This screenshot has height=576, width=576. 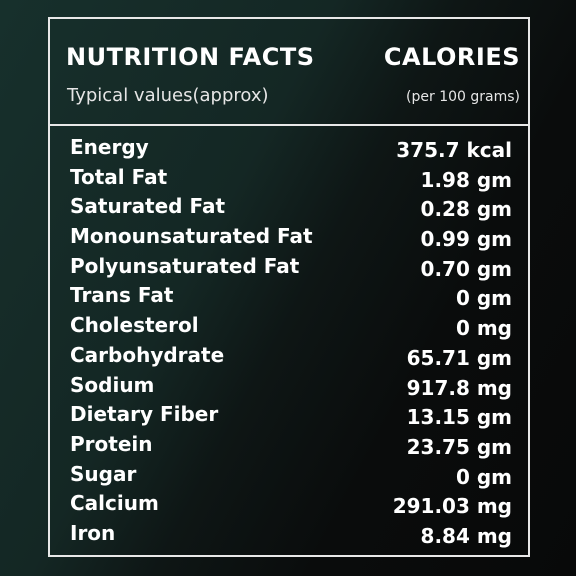 I want to click on nutrient-label: Polyunsaturated Fat, so click(x=185, y=265).